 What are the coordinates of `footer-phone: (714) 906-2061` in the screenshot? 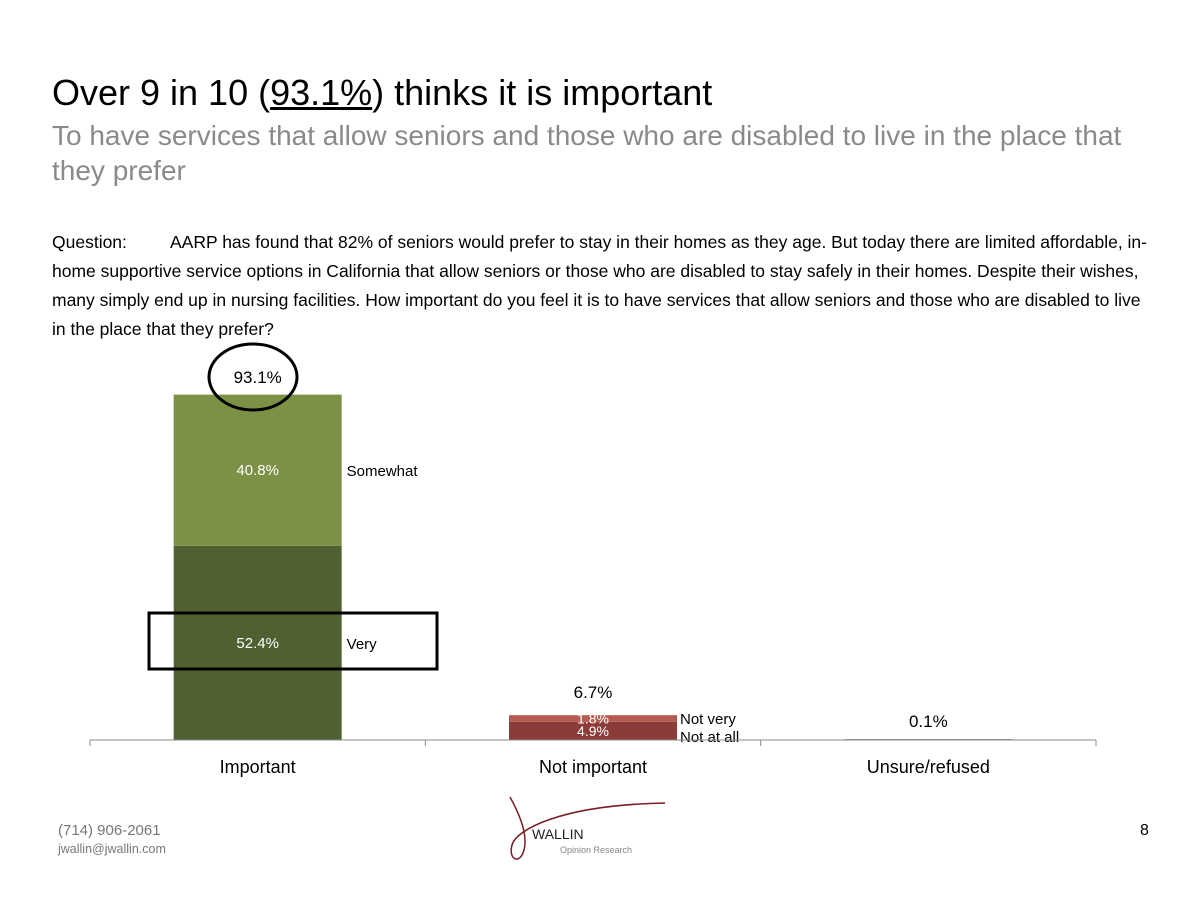 It's located at (109, 830).